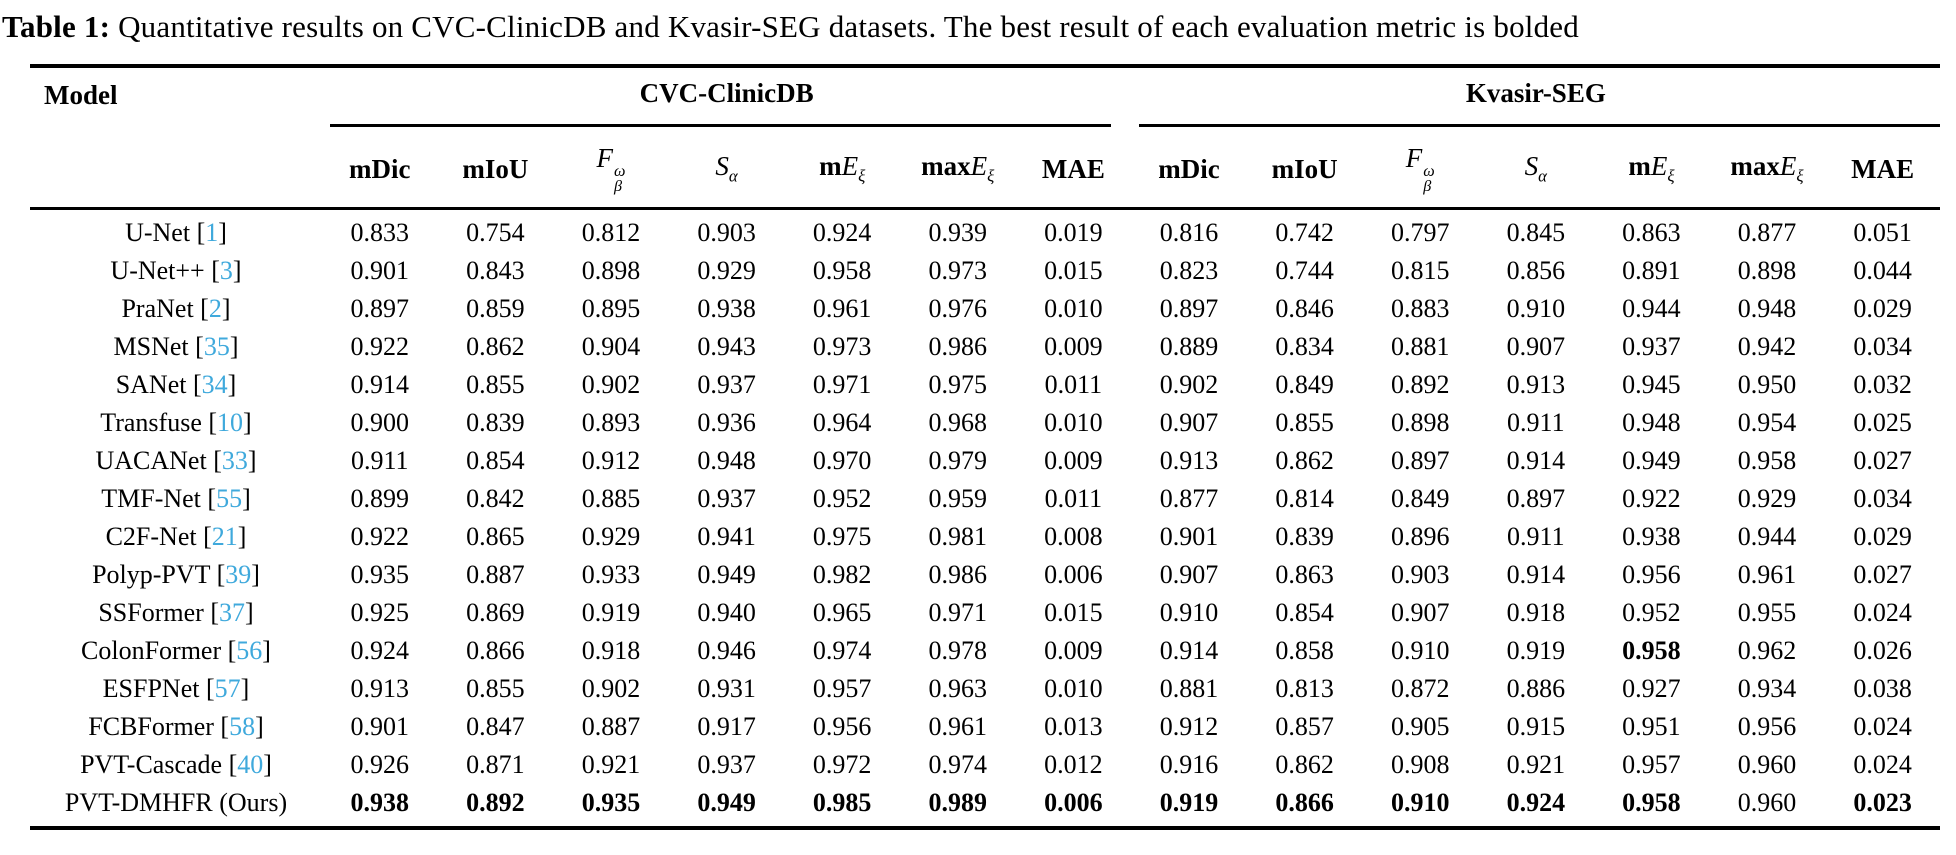 This screenshot has width=1956, height=855. Describe the element at coordinates (1767, 422) in the screenshot. I see `metric-cell: 0.954` at that location.